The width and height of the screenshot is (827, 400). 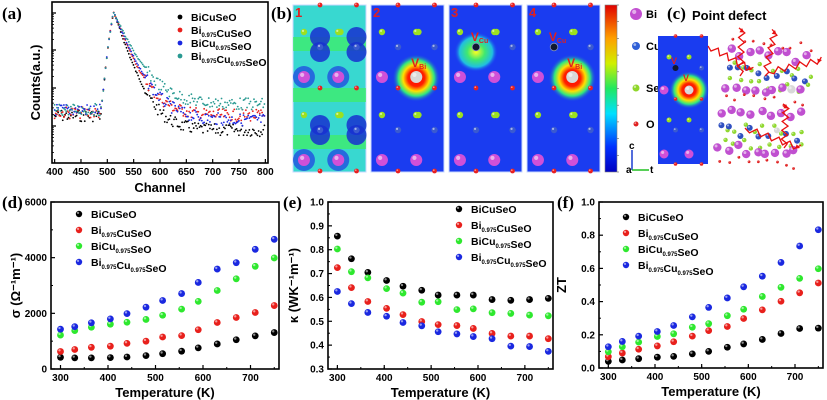 I want to click on legend-label: BiCu0.975SeO, so click(x=501, y=243).